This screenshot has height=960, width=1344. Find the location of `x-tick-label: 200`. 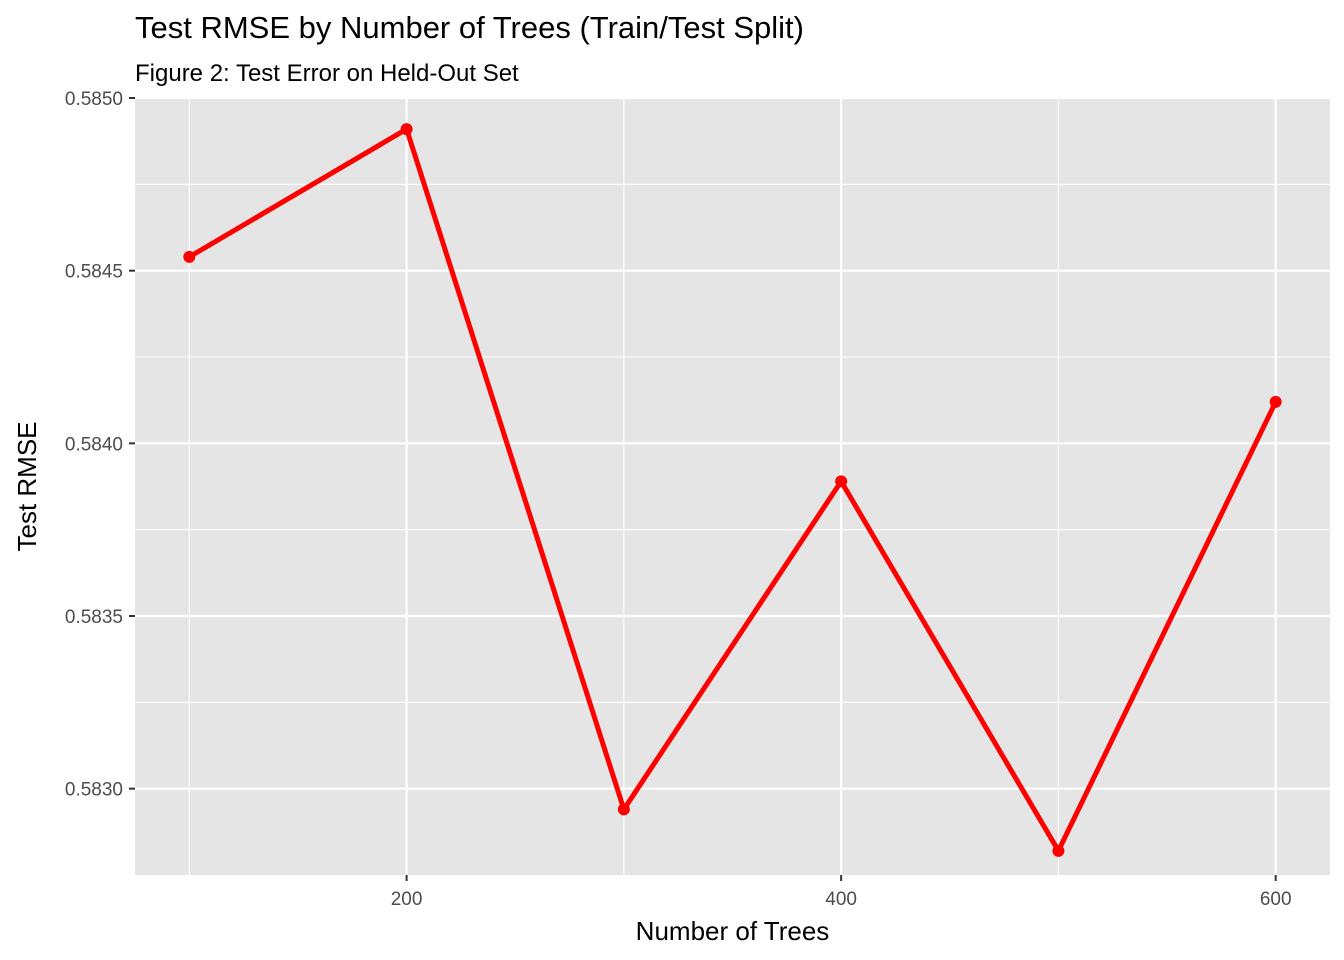

x-tick-label: 200 is located at coordinates (407, 899).